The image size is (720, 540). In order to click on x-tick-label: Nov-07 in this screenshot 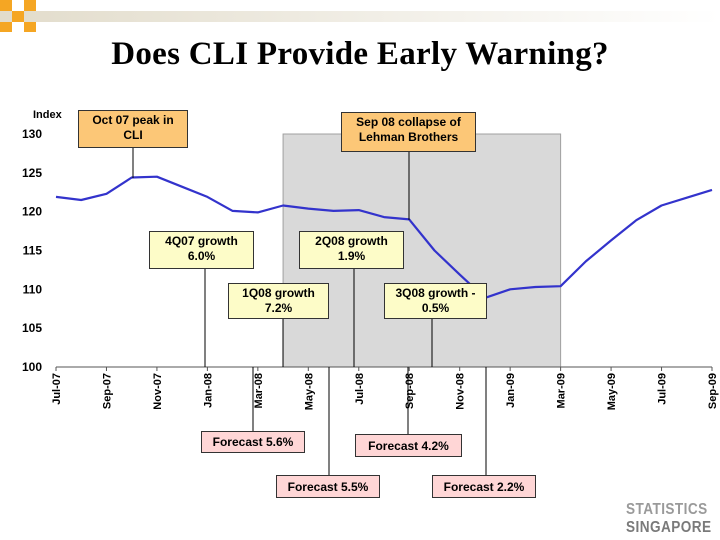, I will do `click(158, 391)`.